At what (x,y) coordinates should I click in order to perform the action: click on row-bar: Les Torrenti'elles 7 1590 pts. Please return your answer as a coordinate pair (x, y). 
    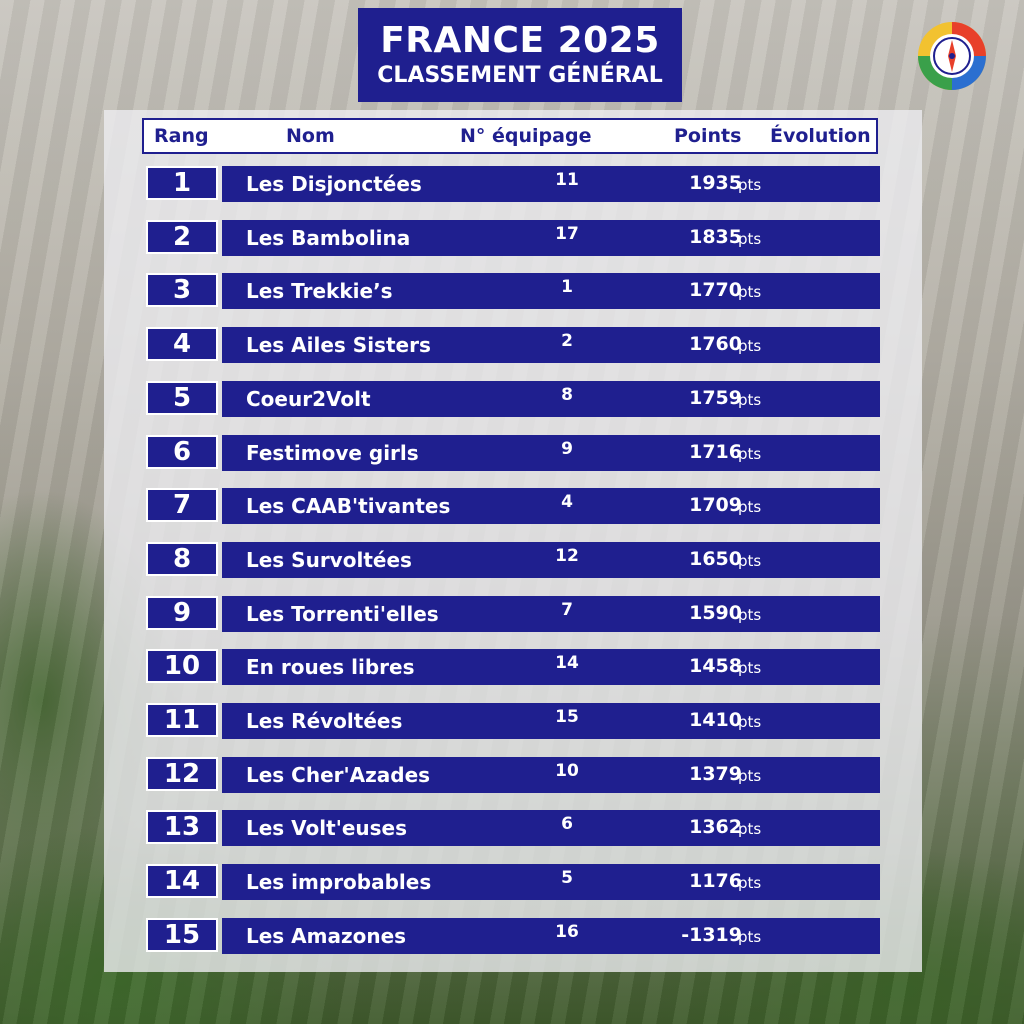
    Looking at the image, I should click on (551, 614).